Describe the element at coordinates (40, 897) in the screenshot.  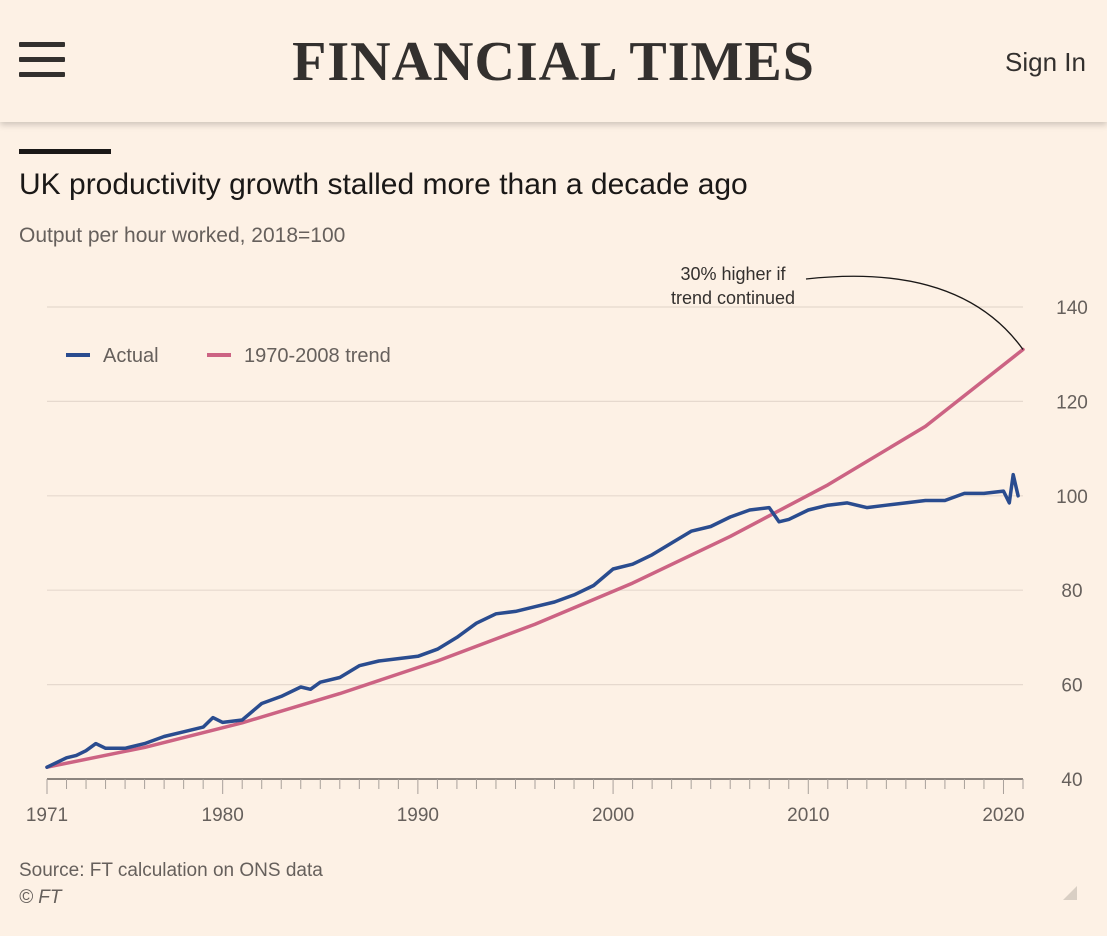
I see `copyright-notice: © FT` at that location.